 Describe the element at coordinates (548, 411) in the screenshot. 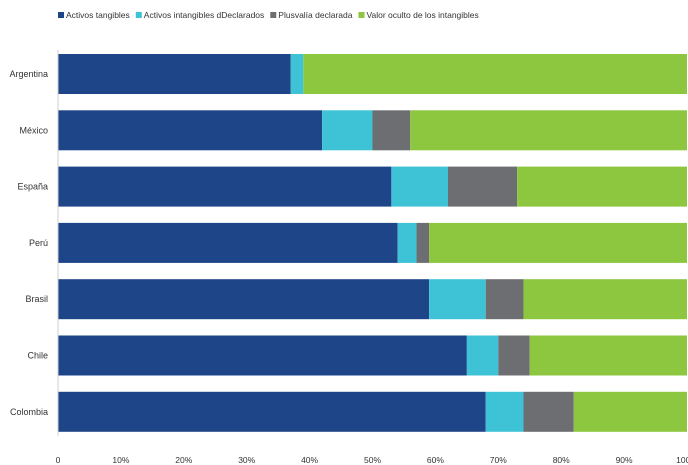

I see `bar-colombia-plusvalia-declarada` at that location.